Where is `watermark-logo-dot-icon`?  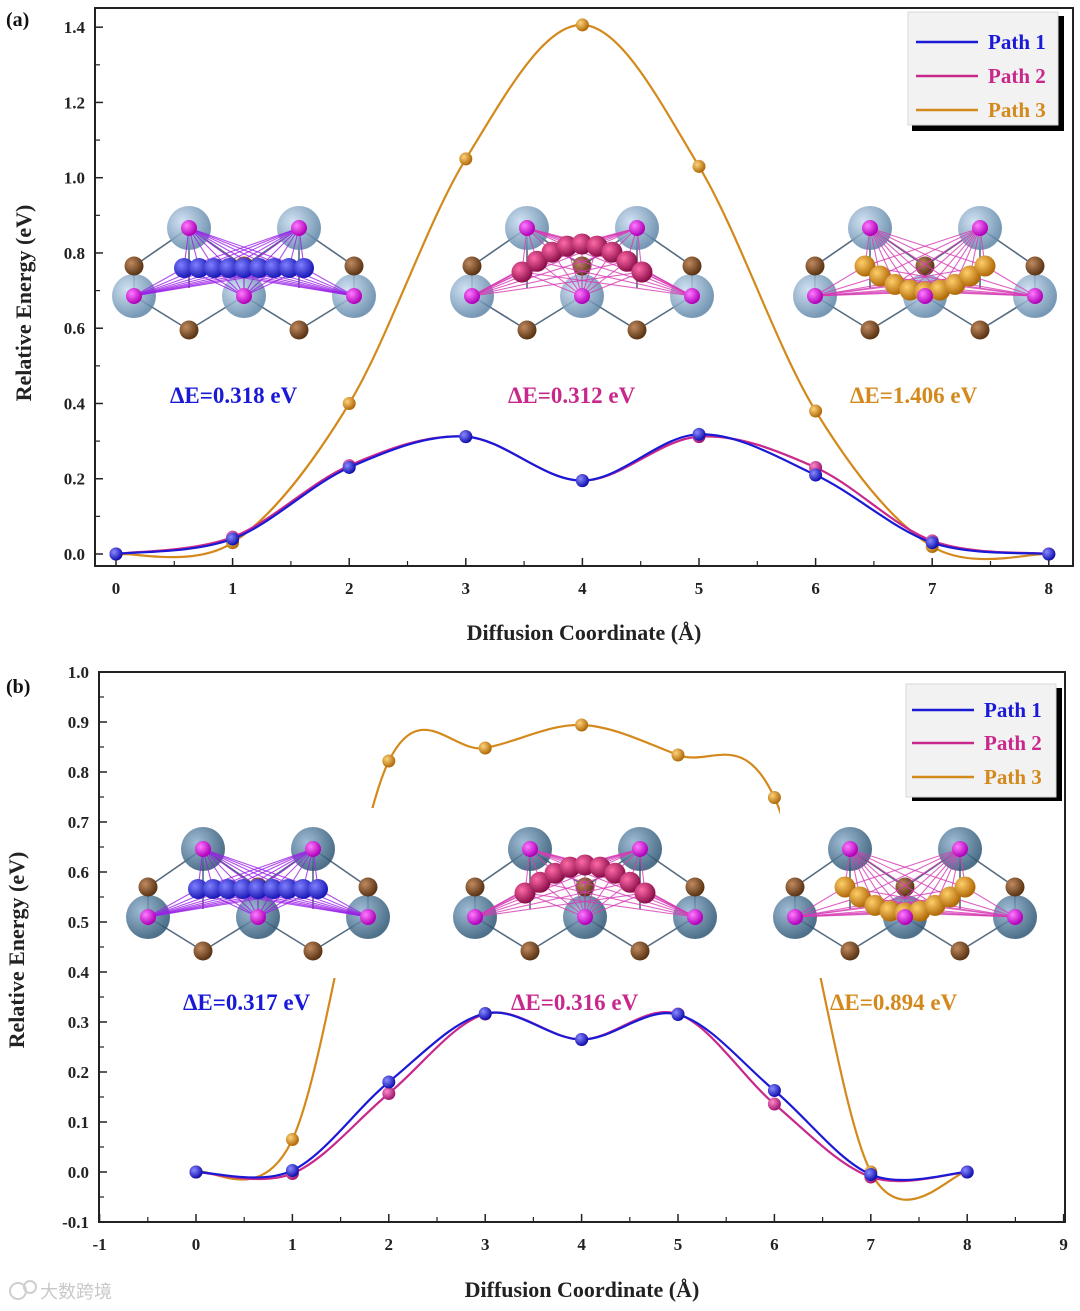 watermark-logo-dot-icon is located at coordinates (30, 1287).